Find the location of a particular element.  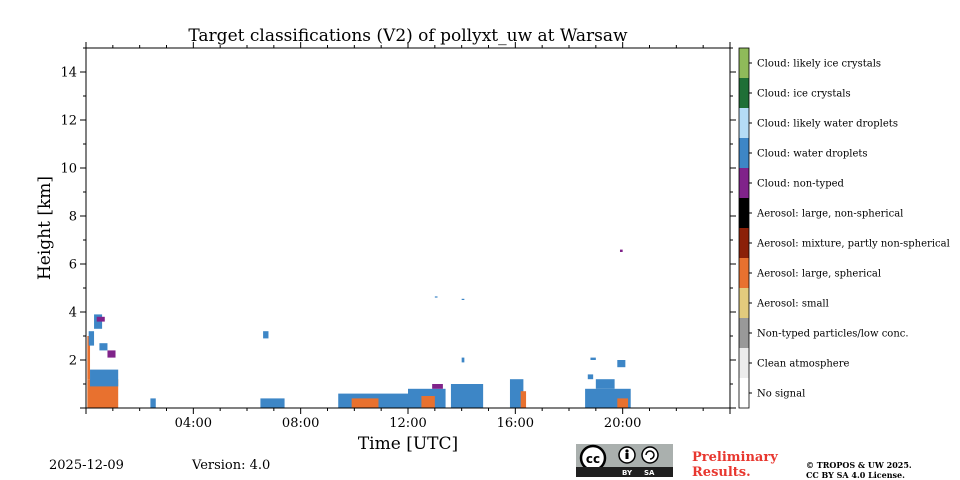

colorbar-label: Aerosol: large, non-spherical is located at coordinates (829, 214).